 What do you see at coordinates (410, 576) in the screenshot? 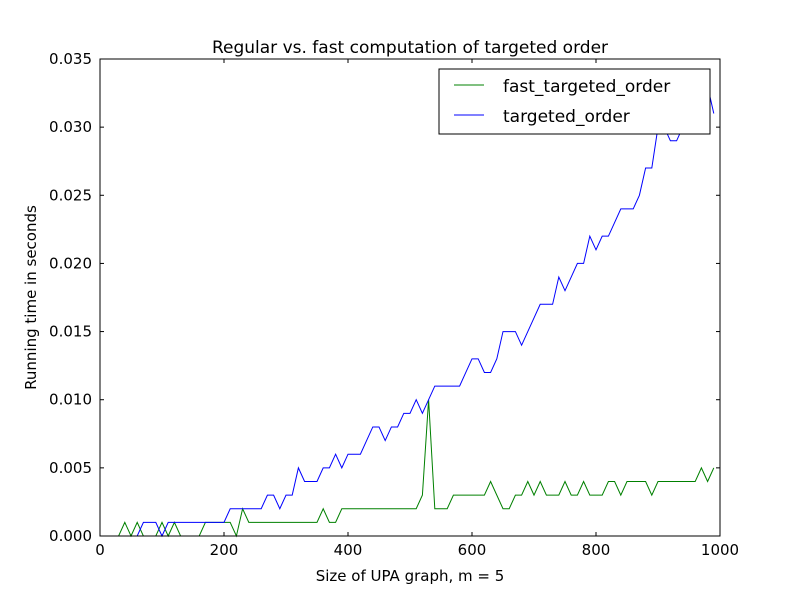
I see `x-axis-label: Size of UPA graph, m = 5` at bounding box center [410, 576].